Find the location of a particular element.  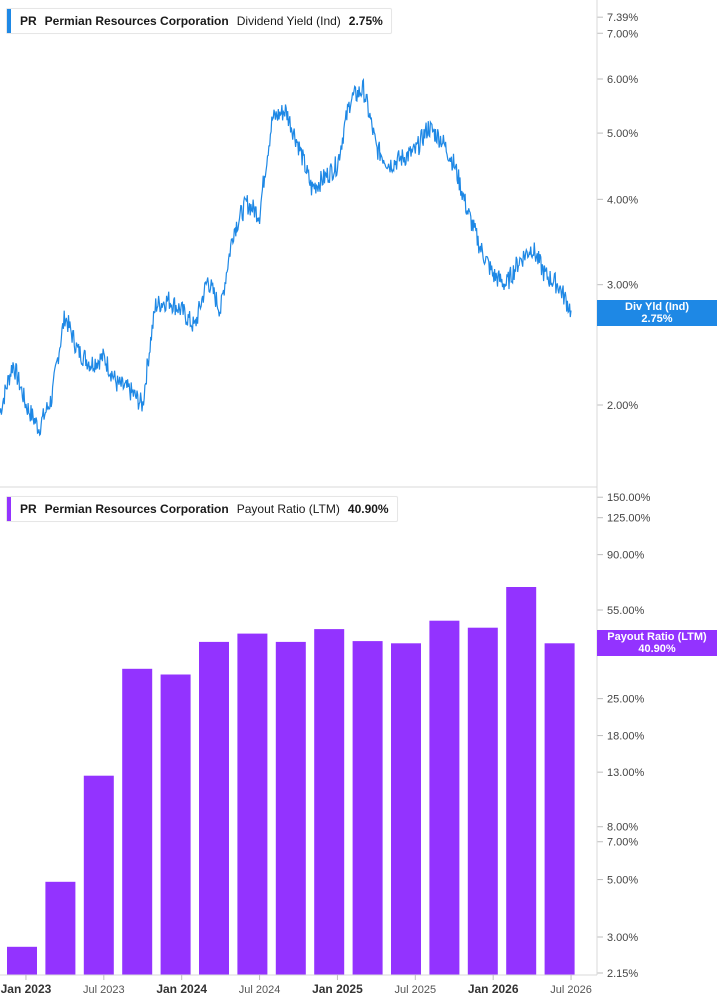

payout-ratio-value-tag: Payout Ratio (LTM) 40.90% is located at coordinates (657, 643).